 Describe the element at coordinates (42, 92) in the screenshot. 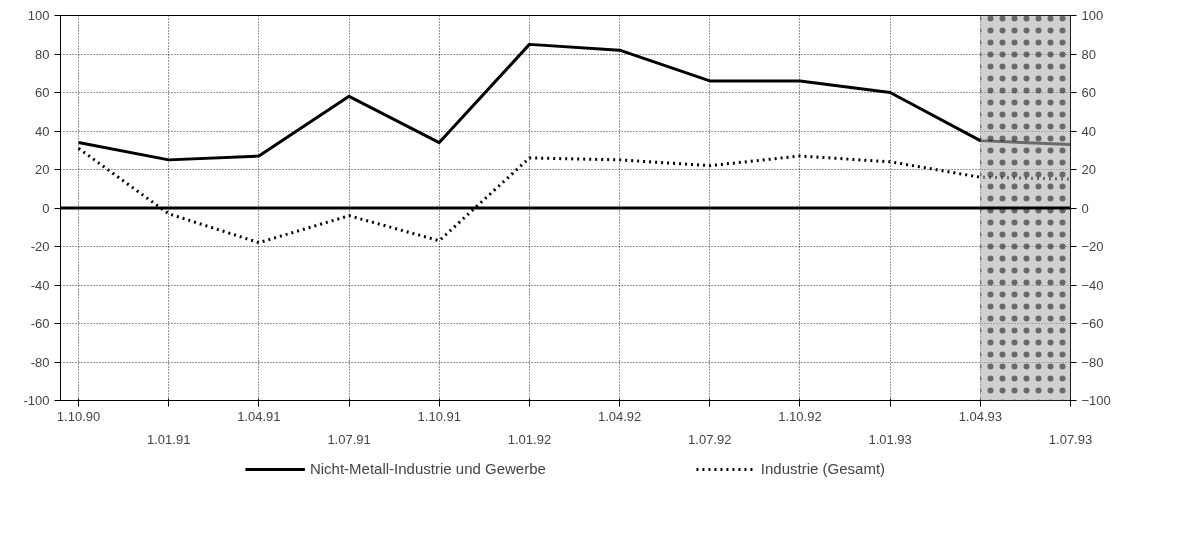

I see `y-tick-label: 60` at that location.